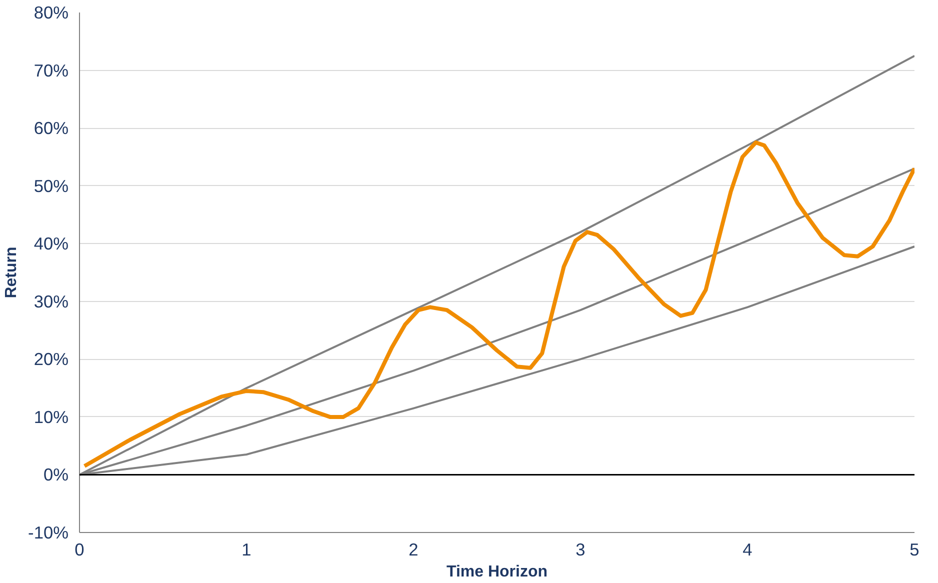 This screenshot has width=938, height=583. I want to click on x-tick-label: 3, so click(581, 550).